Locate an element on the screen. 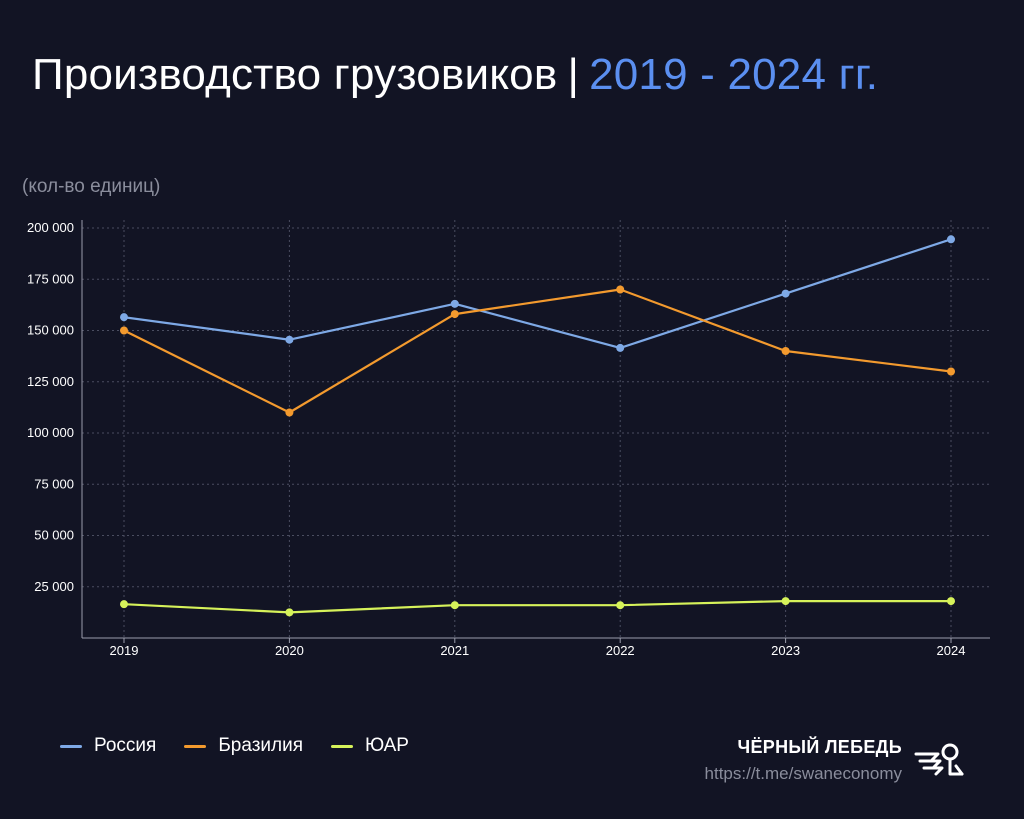  x-tick-label: 2023 is located at coordinates (785, 650).